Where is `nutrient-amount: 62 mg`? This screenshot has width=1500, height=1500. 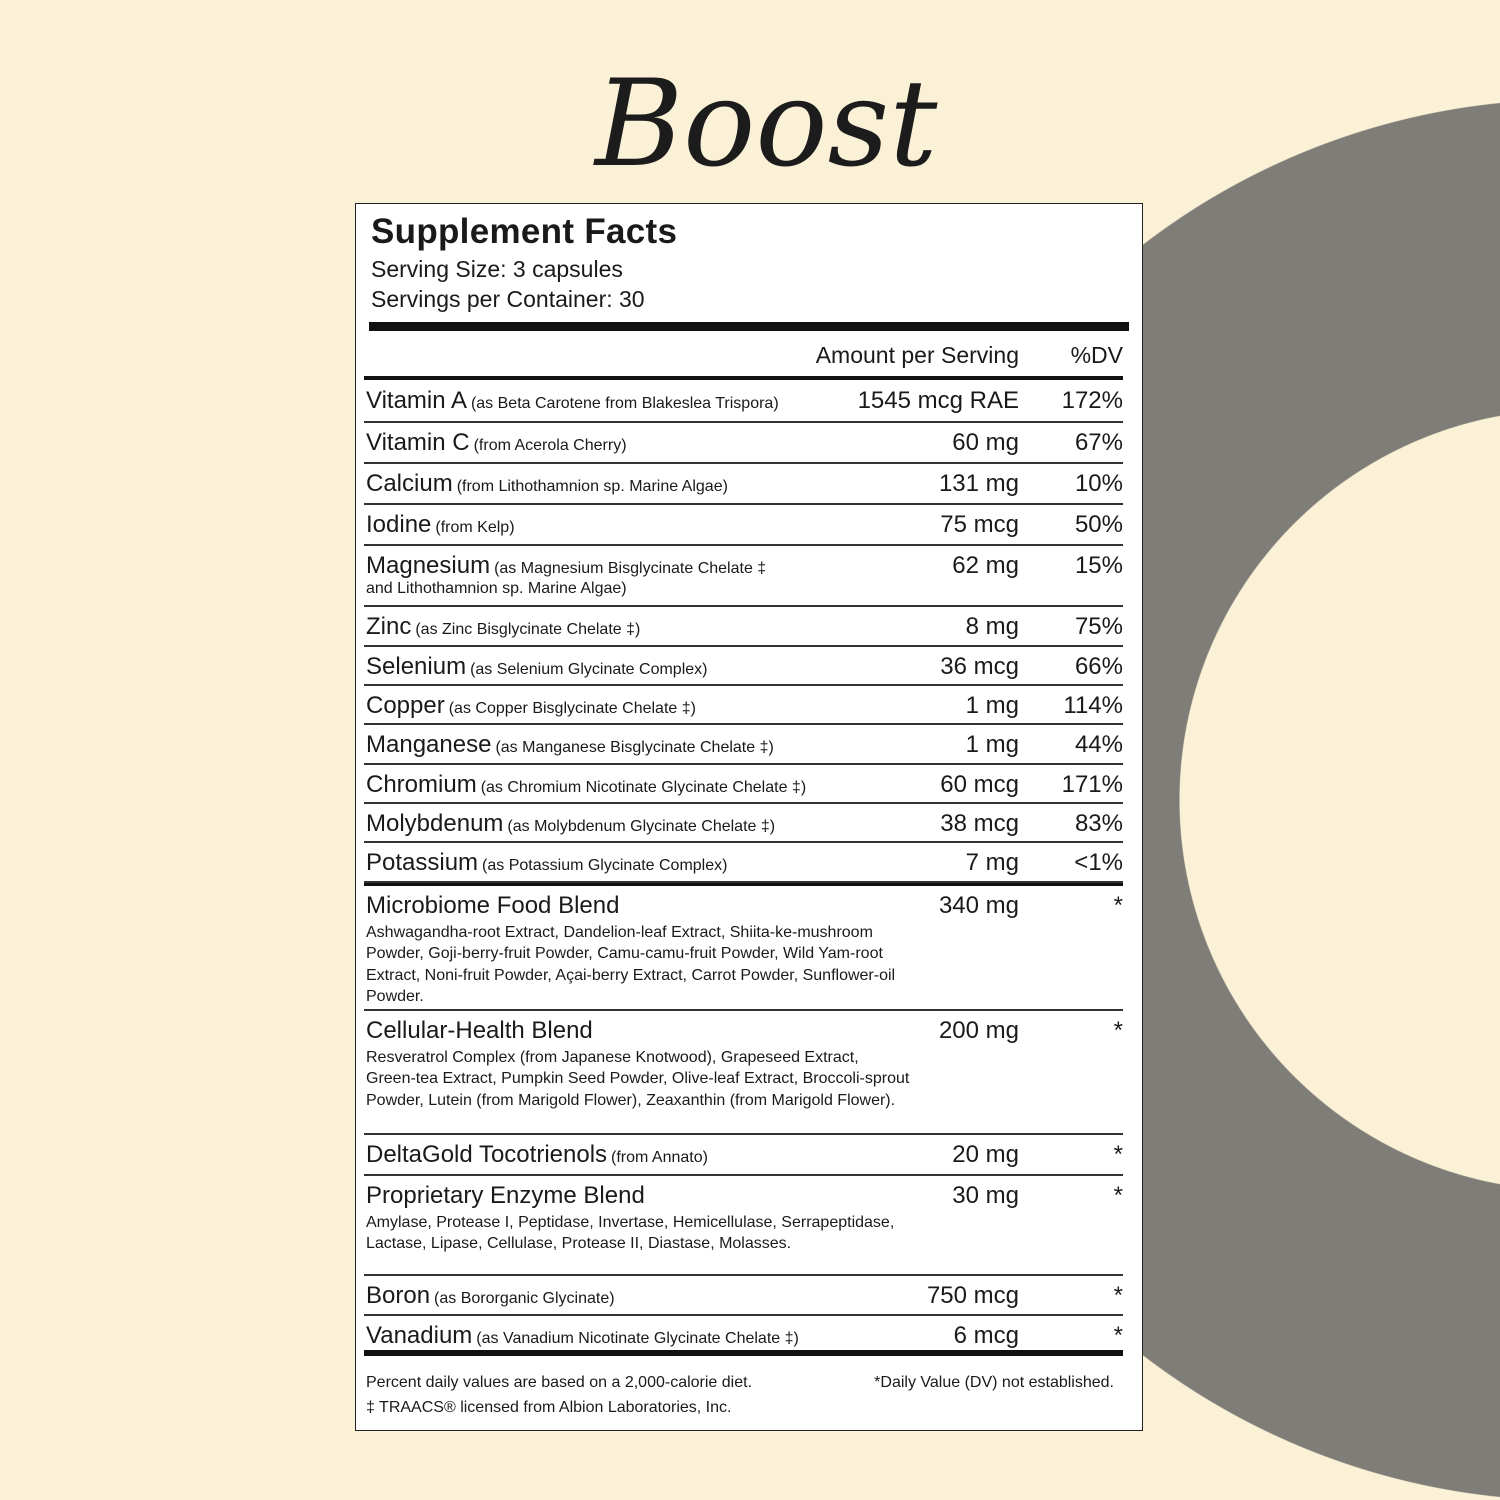 nutrient-amount: 62 mg is located at coordinates (985, 565).